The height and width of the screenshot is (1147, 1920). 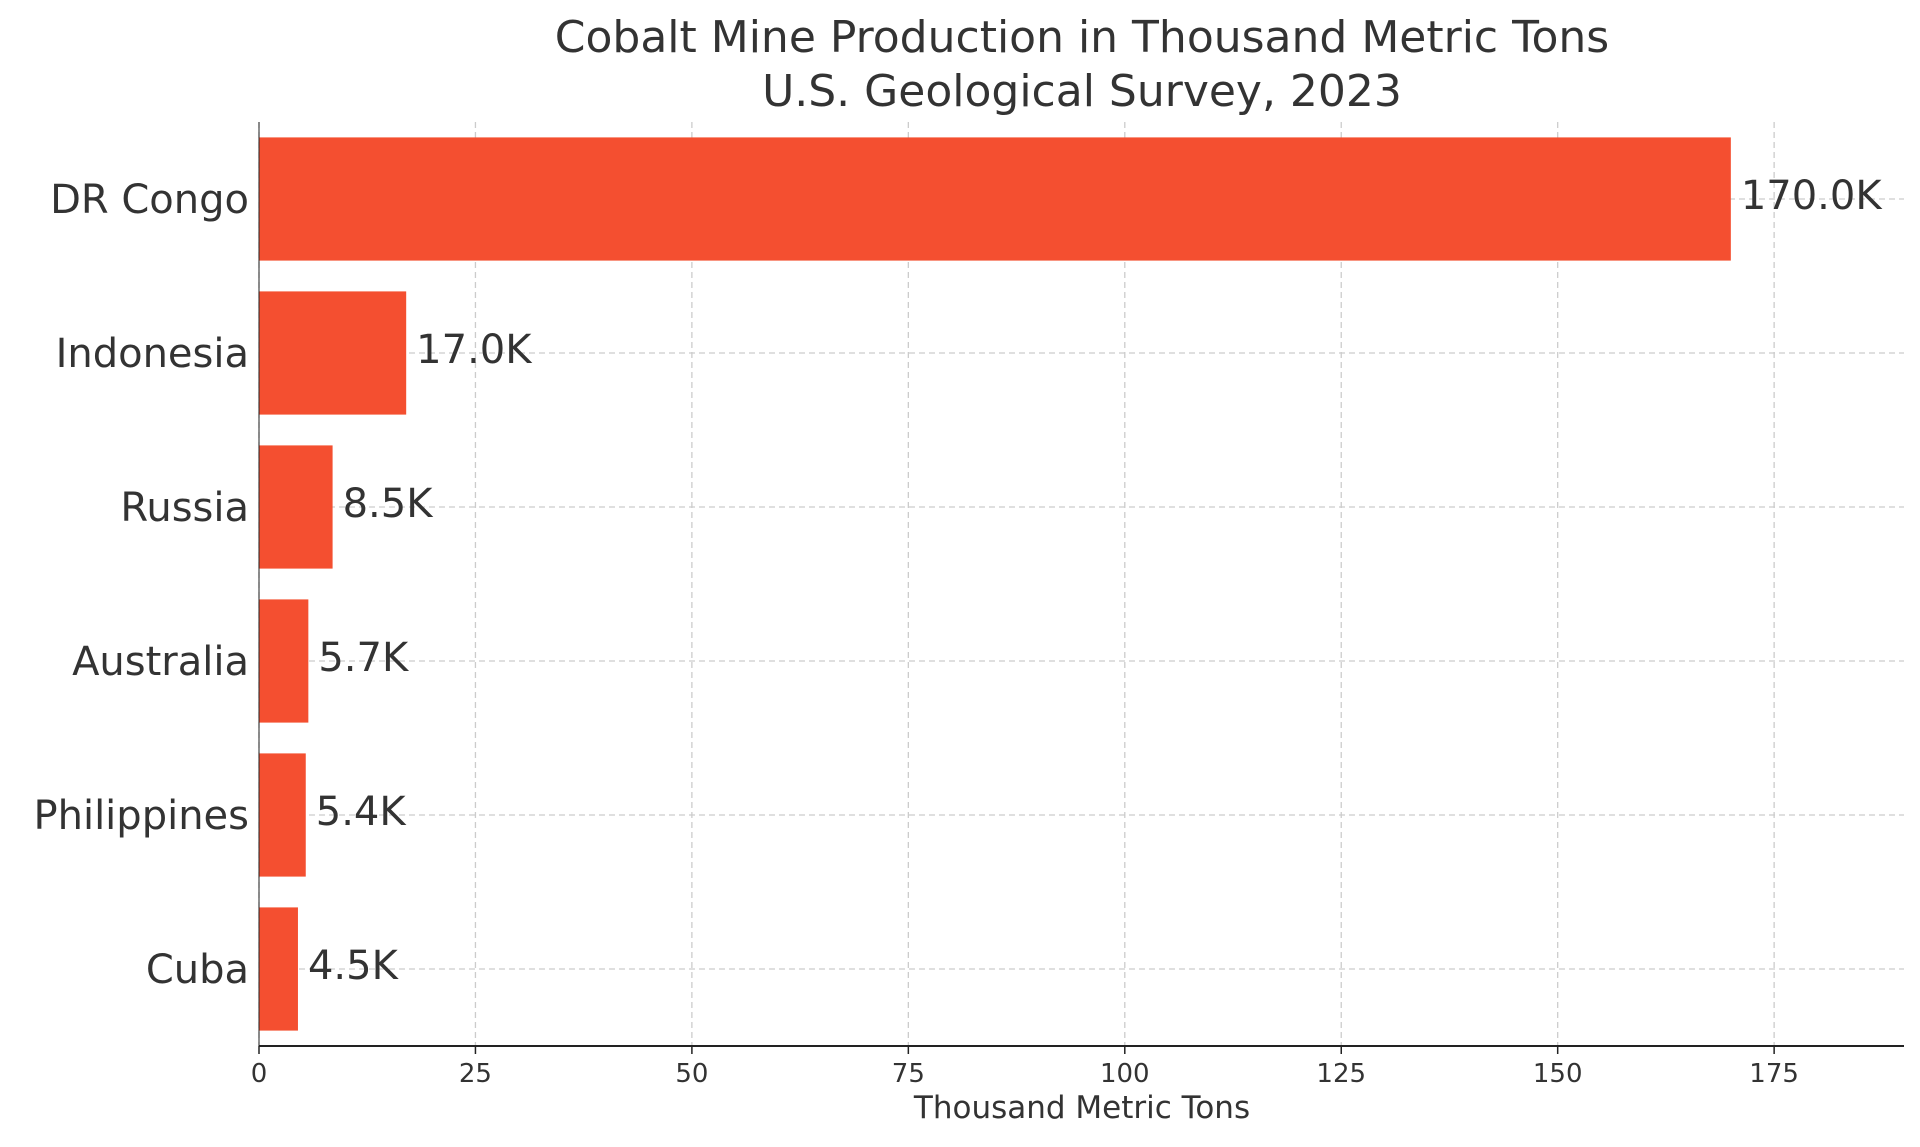 I want to click on x-axis-label: Thousand Metric Tons, so click(x=1081, y=1108).